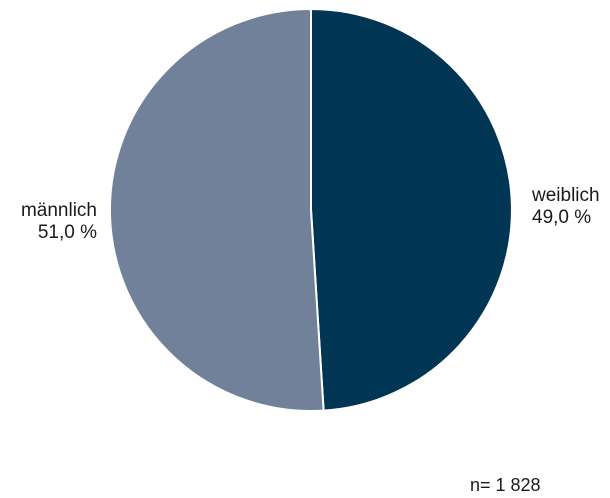  What do you see at coordinates (562, 217) in the screenshot?
I see `slice-value-weiblich: 49,0 %` at bounding box center [562, 217].